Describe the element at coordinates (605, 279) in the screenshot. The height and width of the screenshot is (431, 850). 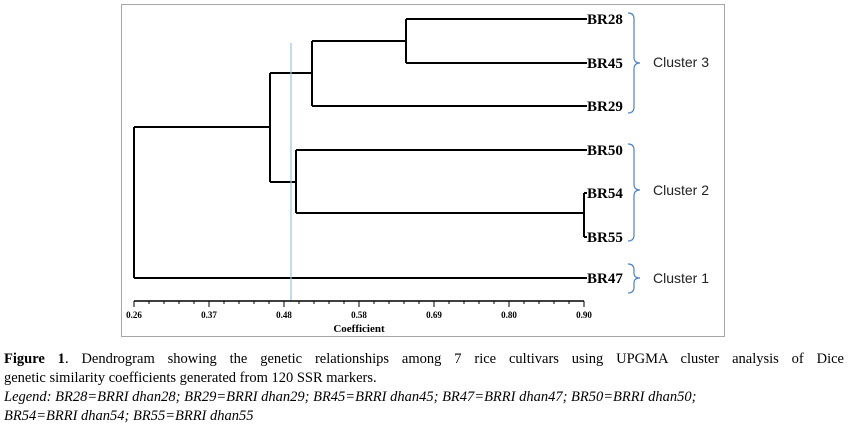
I see `leaf-label-br47: BR47` at that location.